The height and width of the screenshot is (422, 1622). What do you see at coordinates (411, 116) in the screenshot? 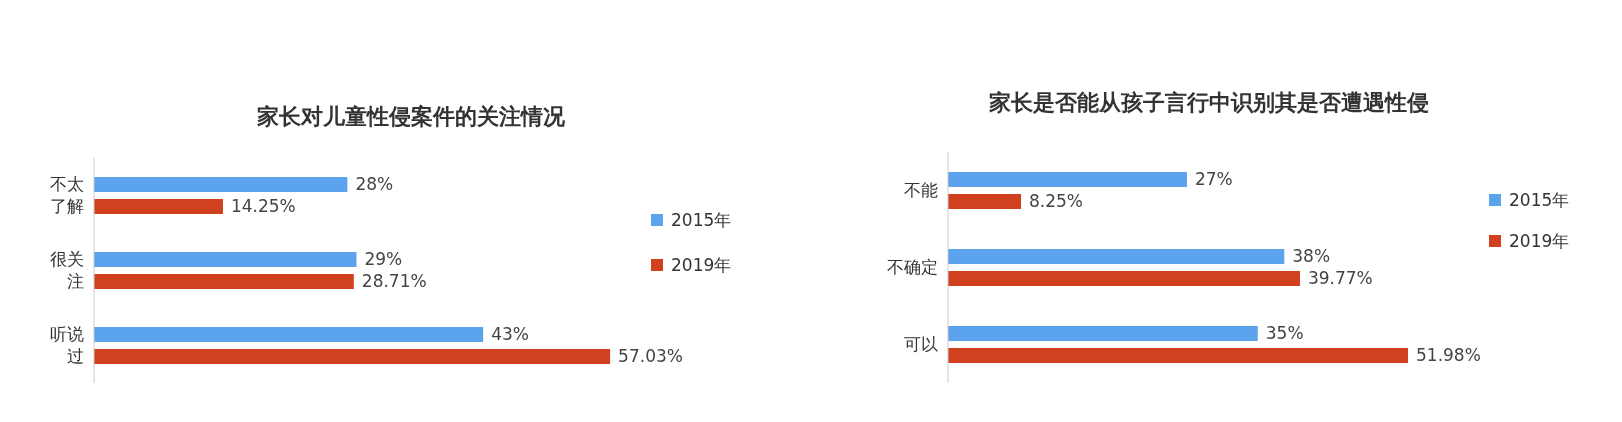
I see `chart-title: 家长对儿童性侵案件的关注情况` at bounding box center [411, 116].